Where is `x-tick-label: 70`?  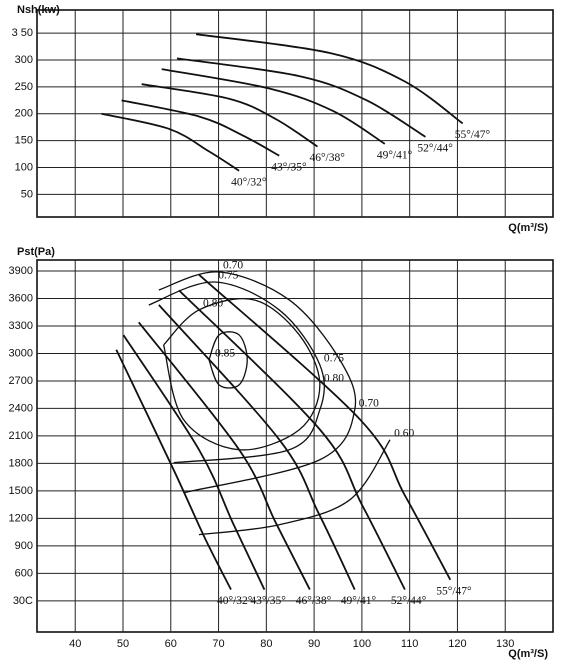 x-tick-label: 70 is located at coordinates (218, 644).